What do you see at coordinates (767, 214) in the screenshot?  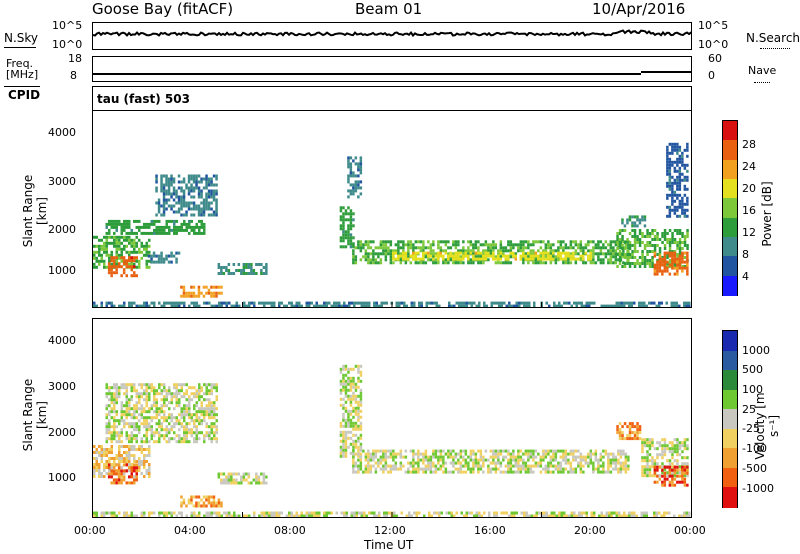 I see `power-cb-label: Power [dB]` at bounding box center [767, 214].